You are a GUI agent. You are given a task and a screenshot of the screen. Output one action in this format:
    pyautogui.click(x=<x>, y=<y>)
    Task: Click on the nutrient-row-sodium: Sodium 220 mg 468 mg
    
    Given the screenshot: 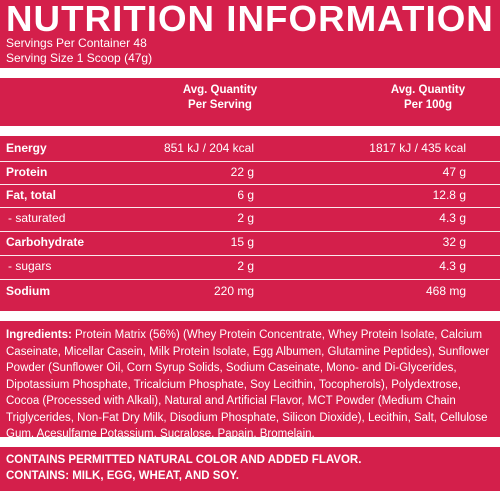 What is the action you would take?
    pyautogui.click(x=250, y=291)
    